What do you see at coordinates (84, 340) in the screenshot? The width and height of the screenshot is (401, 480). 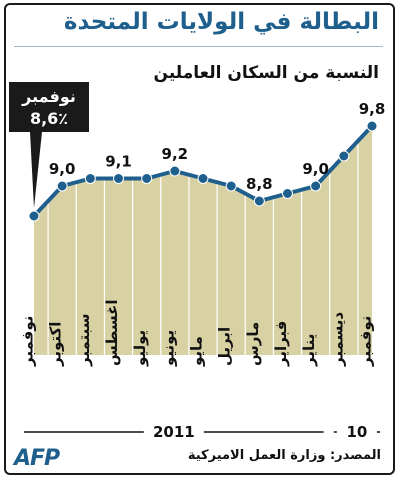 I see `x-tick-label: سبتمبر` at bounding box center [84, 340].